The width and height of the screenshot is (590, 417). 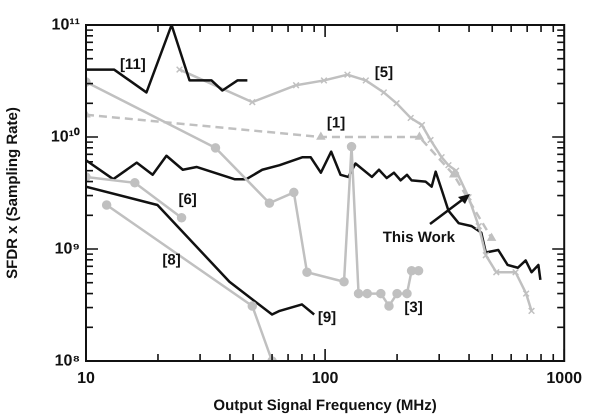 What do you see at coordinates (67, 249) in the screenshot?
I see `y-tick-label: 10⁹` at bounding box center [67, 249].